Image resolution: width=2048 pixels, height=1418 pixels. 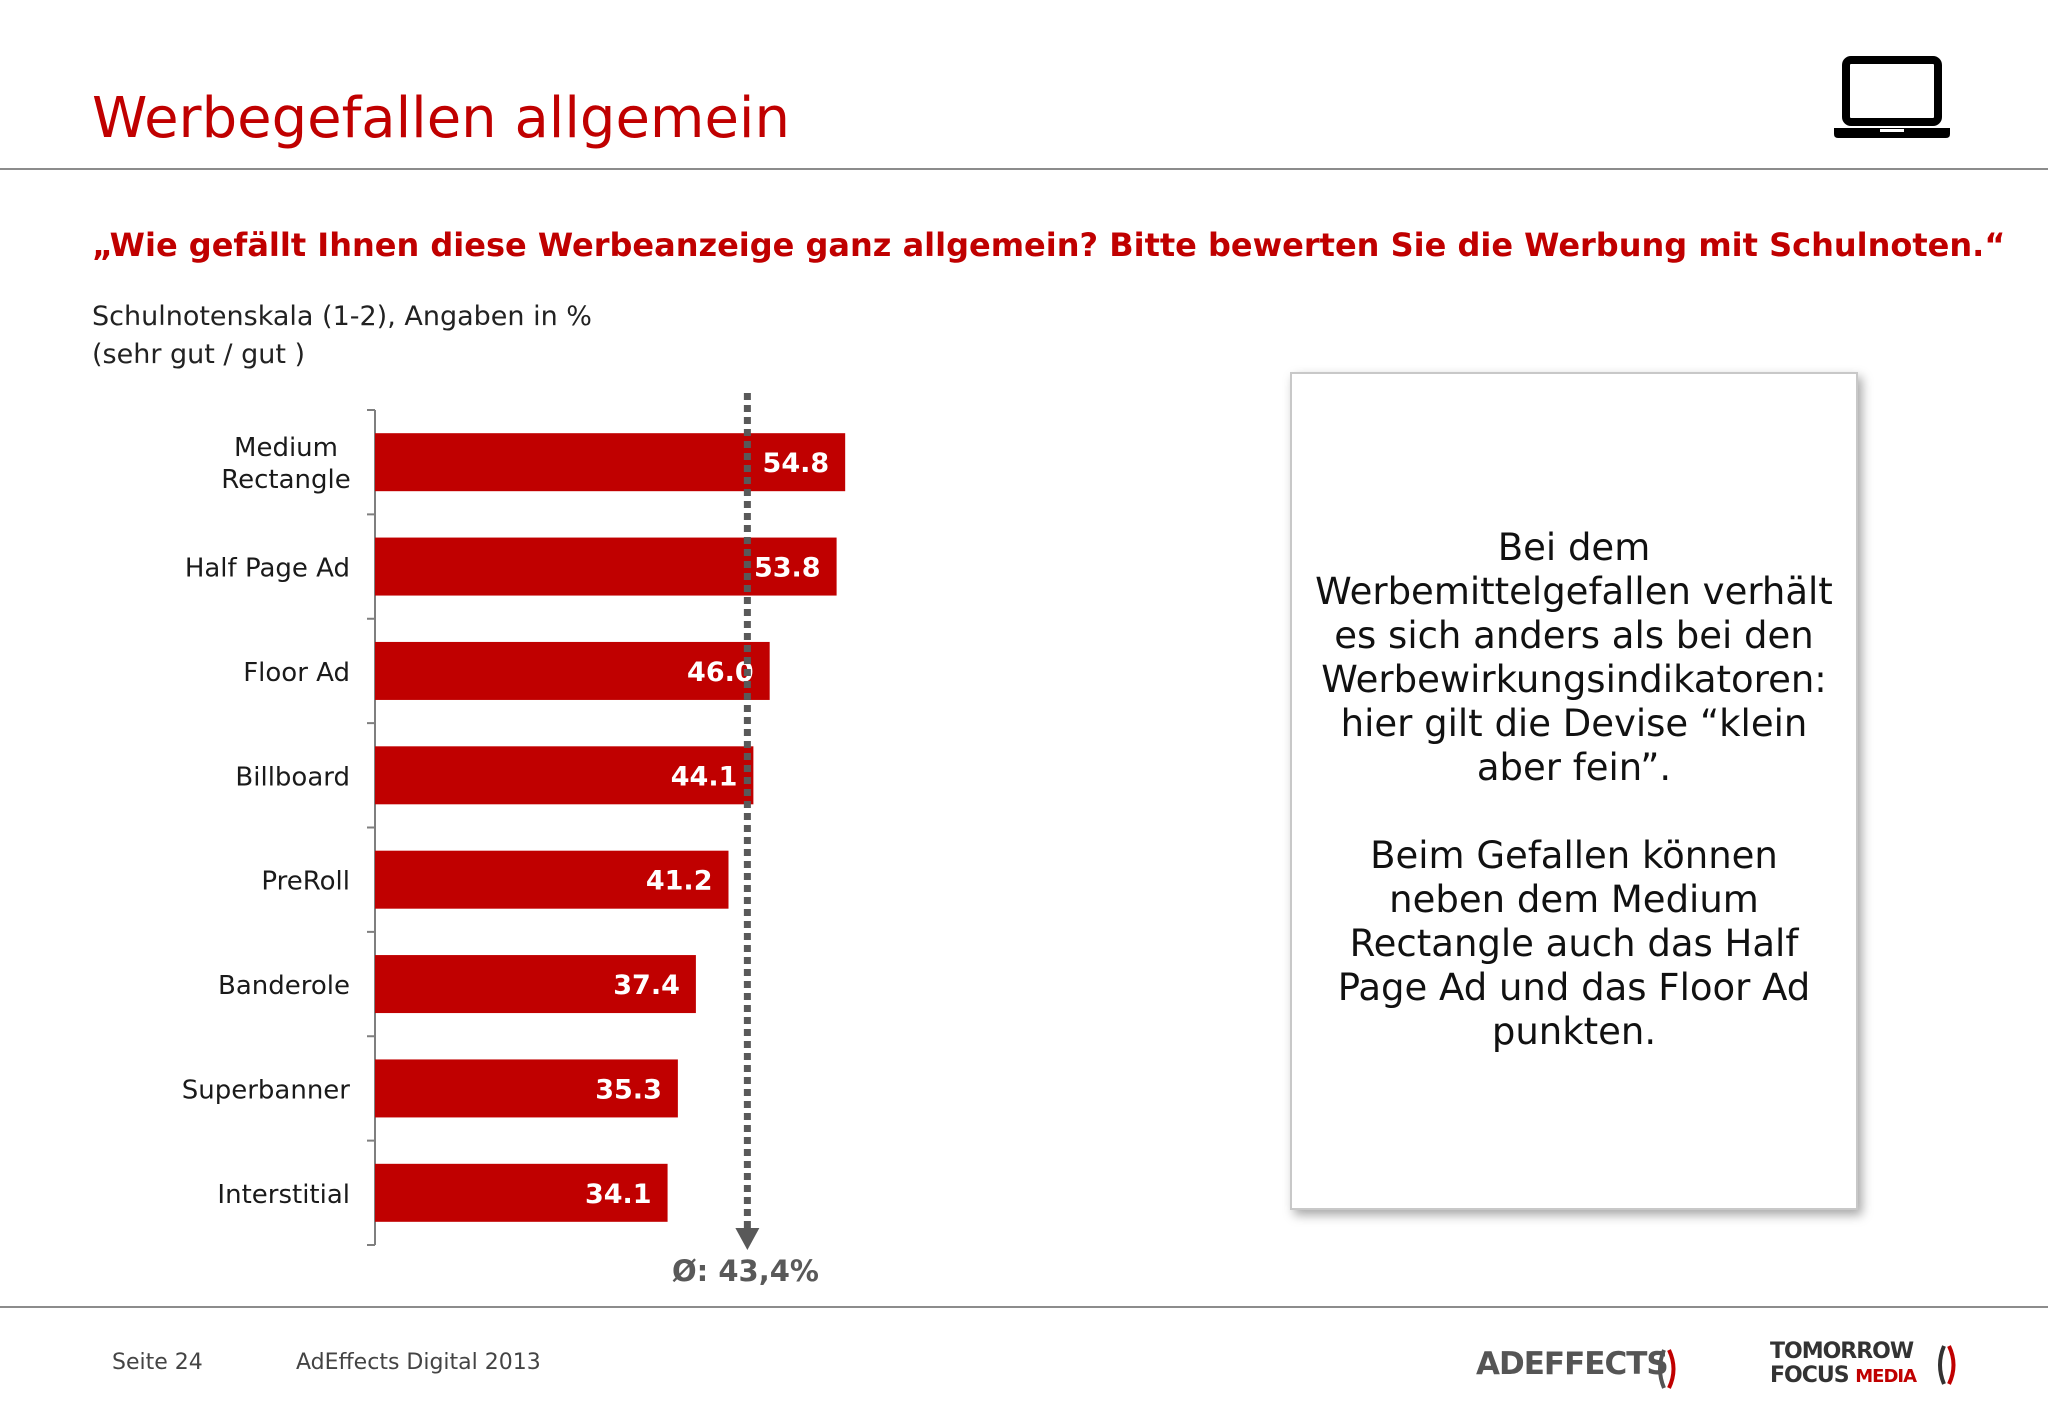 I want to click on page-number: Seite 24, so click(x=157, y=1362).